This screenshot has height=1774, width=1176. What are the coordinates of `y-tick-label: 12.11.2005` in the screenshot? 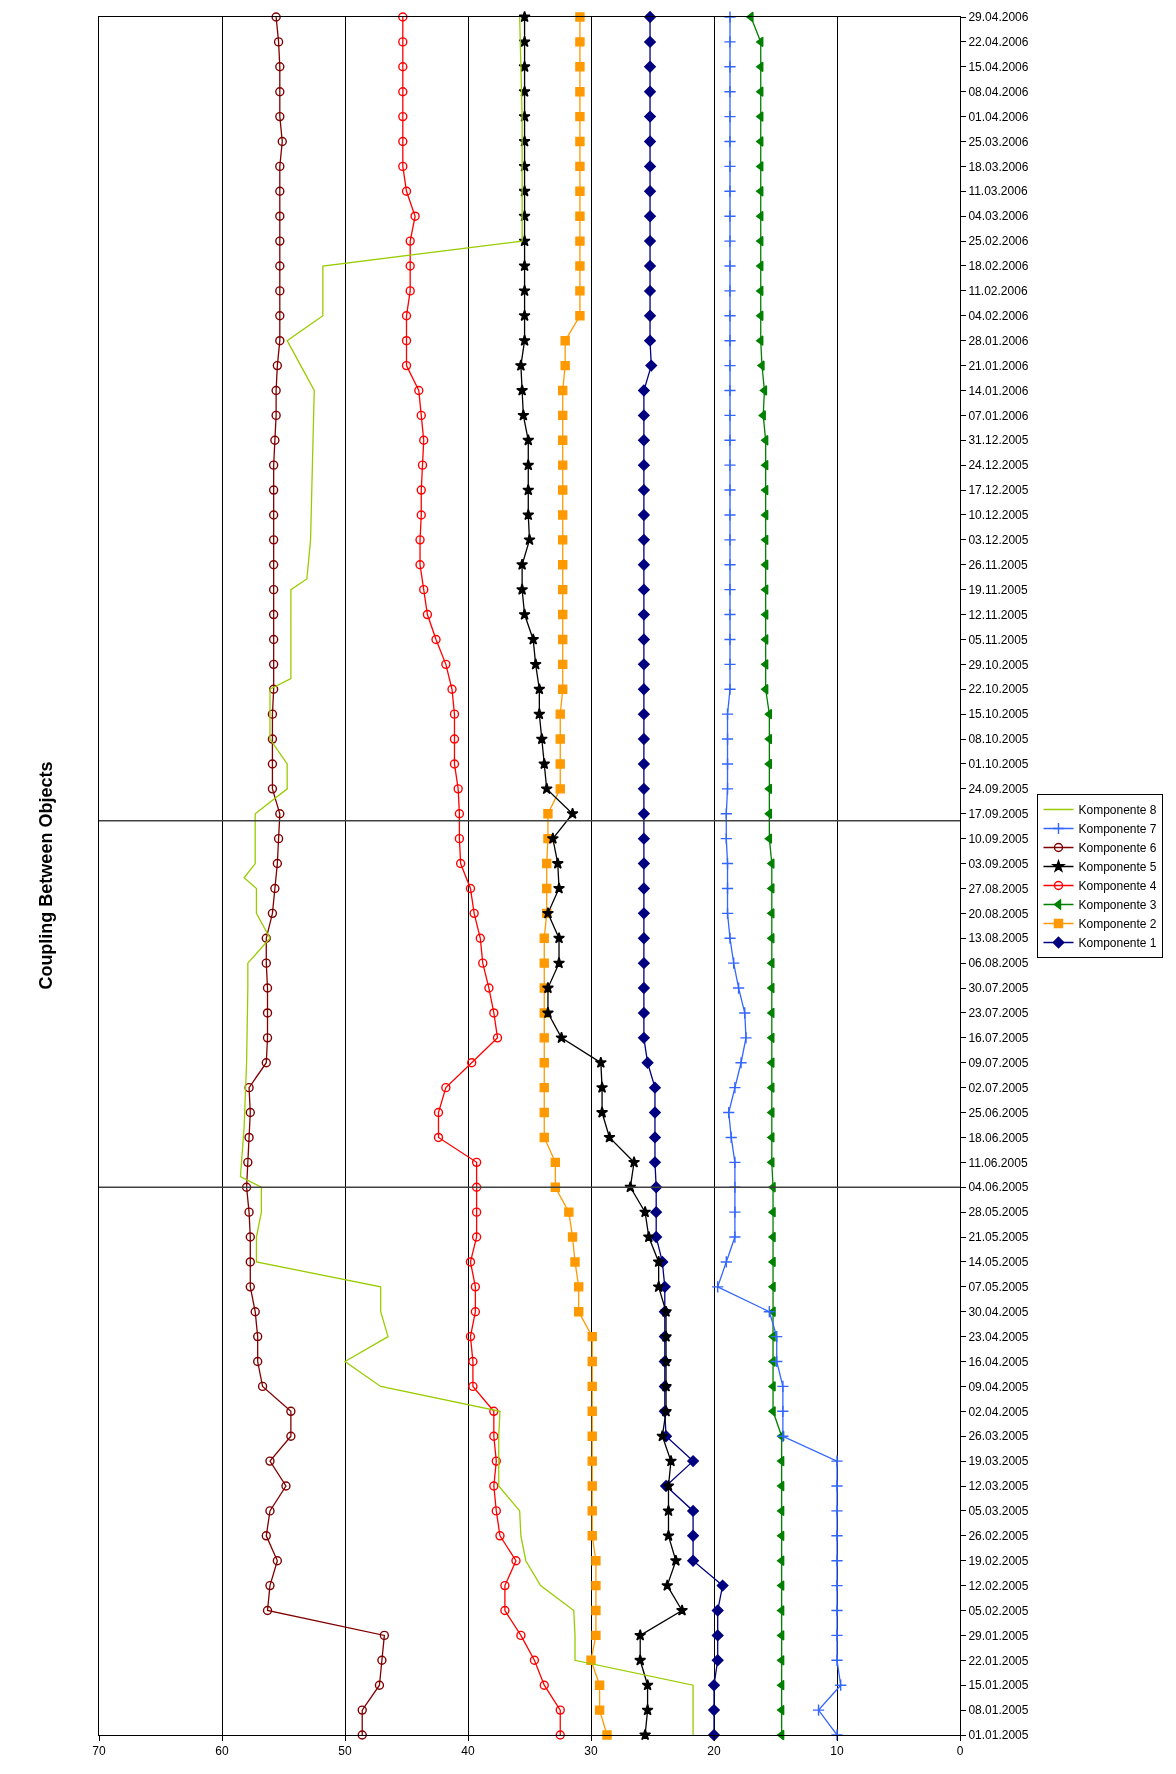 It's located at (998, 614).